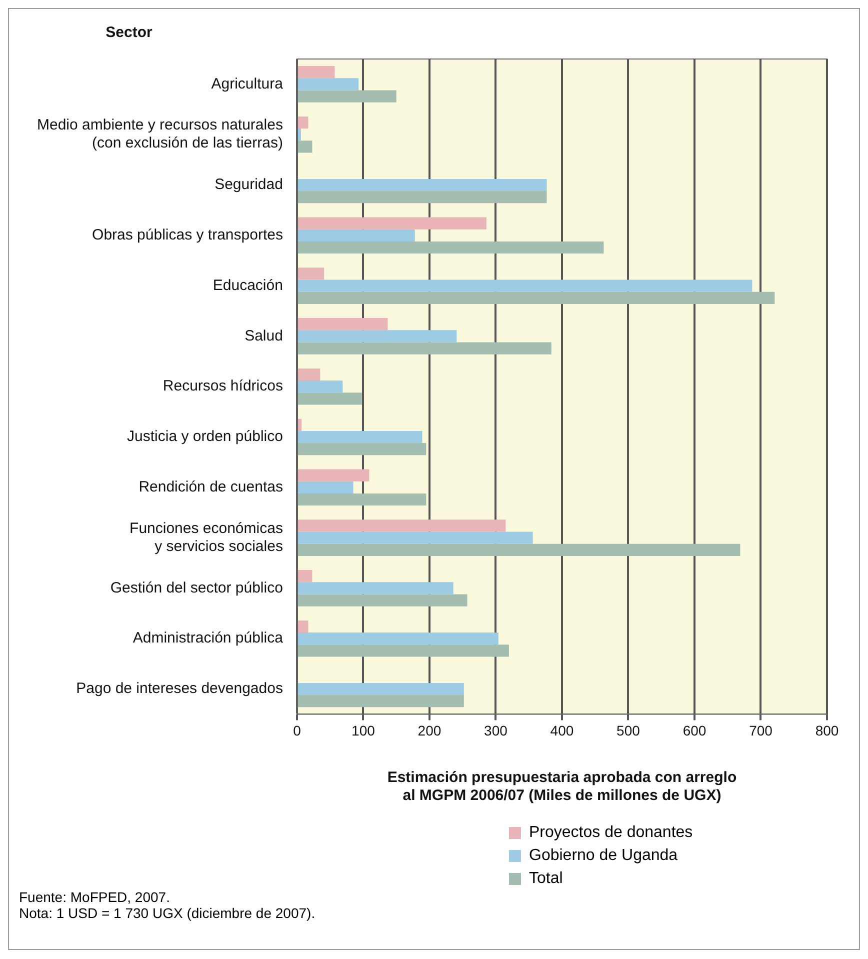 This screenshot has width=868, height=959. What do you see at coordinates (187, 235) in the screenshot?
I see `y-tick-label: Obras públicas y transportes` at bounding box center [187, 235].